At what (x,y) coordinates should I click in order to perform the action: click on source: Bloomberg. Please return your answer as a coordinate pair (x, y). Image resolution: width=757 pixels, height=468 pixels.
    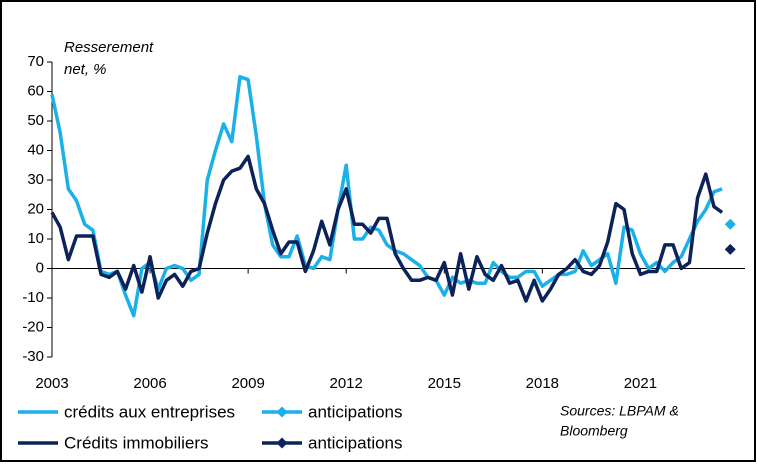
    Looking at the image, I should click on (594, 431).